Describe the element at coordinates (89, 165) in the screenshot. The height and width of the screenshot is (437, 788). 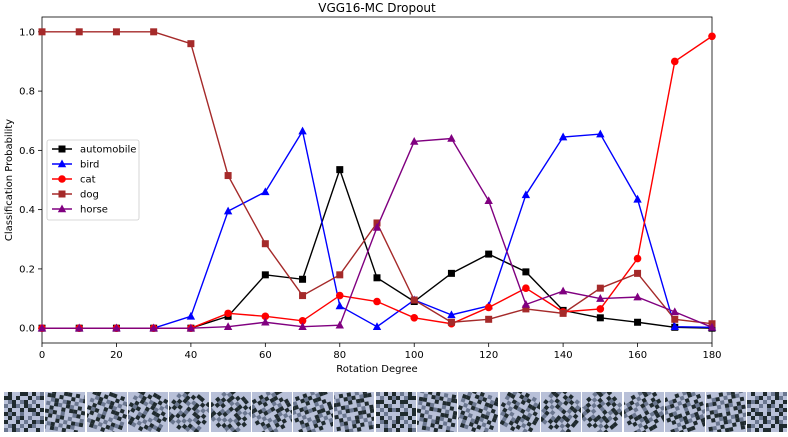
I see `legend-label: bird` at that location.